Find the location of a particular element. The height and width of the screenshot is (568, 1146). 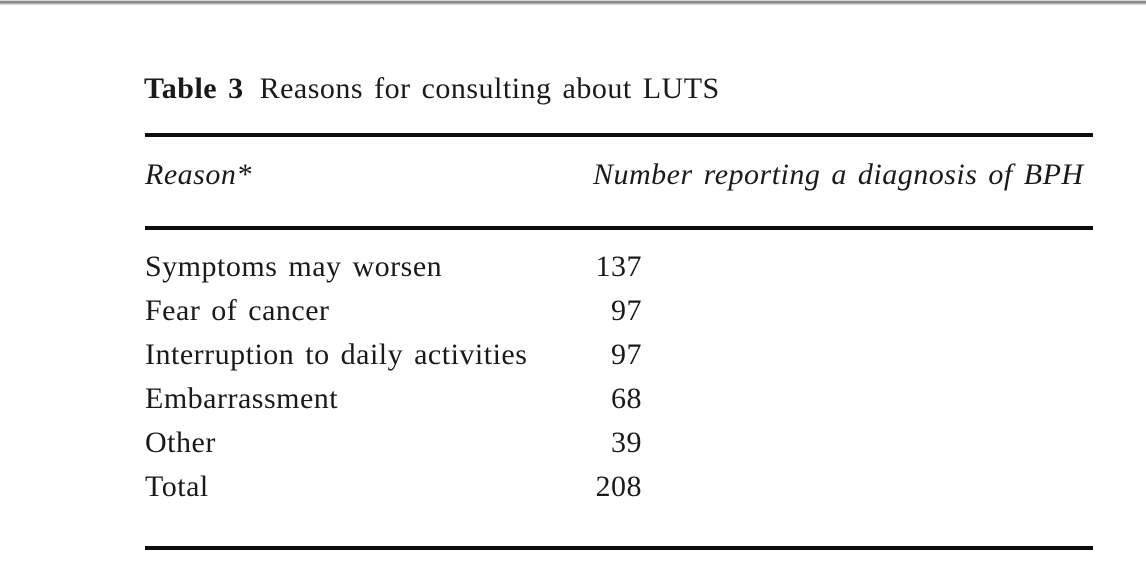

table-row: Embarrassment 68 is located at coordinates (619, 399).